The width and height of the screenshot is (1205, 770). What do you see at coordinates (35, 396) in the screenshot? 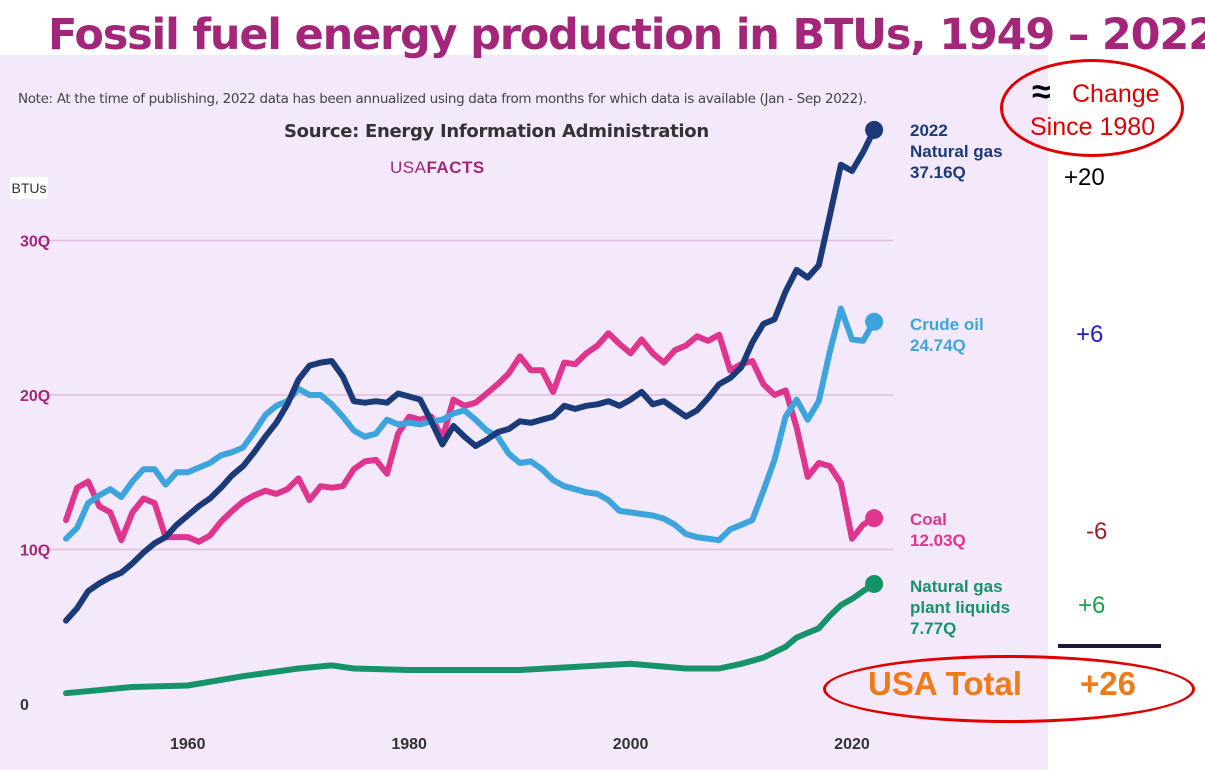
I see `y-tick-label: 20Q` at bounding box center [35, 396].